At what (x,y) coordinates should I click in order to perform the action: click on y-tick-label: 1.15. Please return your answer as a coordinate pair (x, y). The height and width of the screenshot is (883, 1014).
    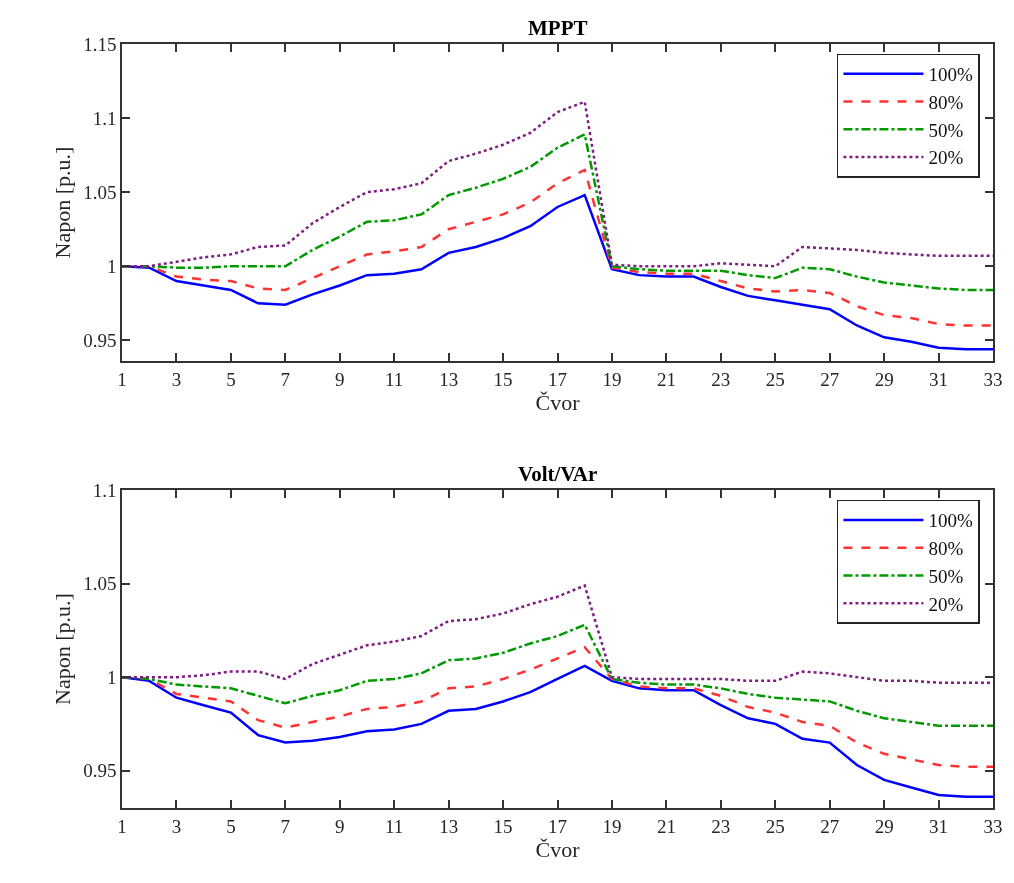
    Looking at the image, I should click on (100, 44).